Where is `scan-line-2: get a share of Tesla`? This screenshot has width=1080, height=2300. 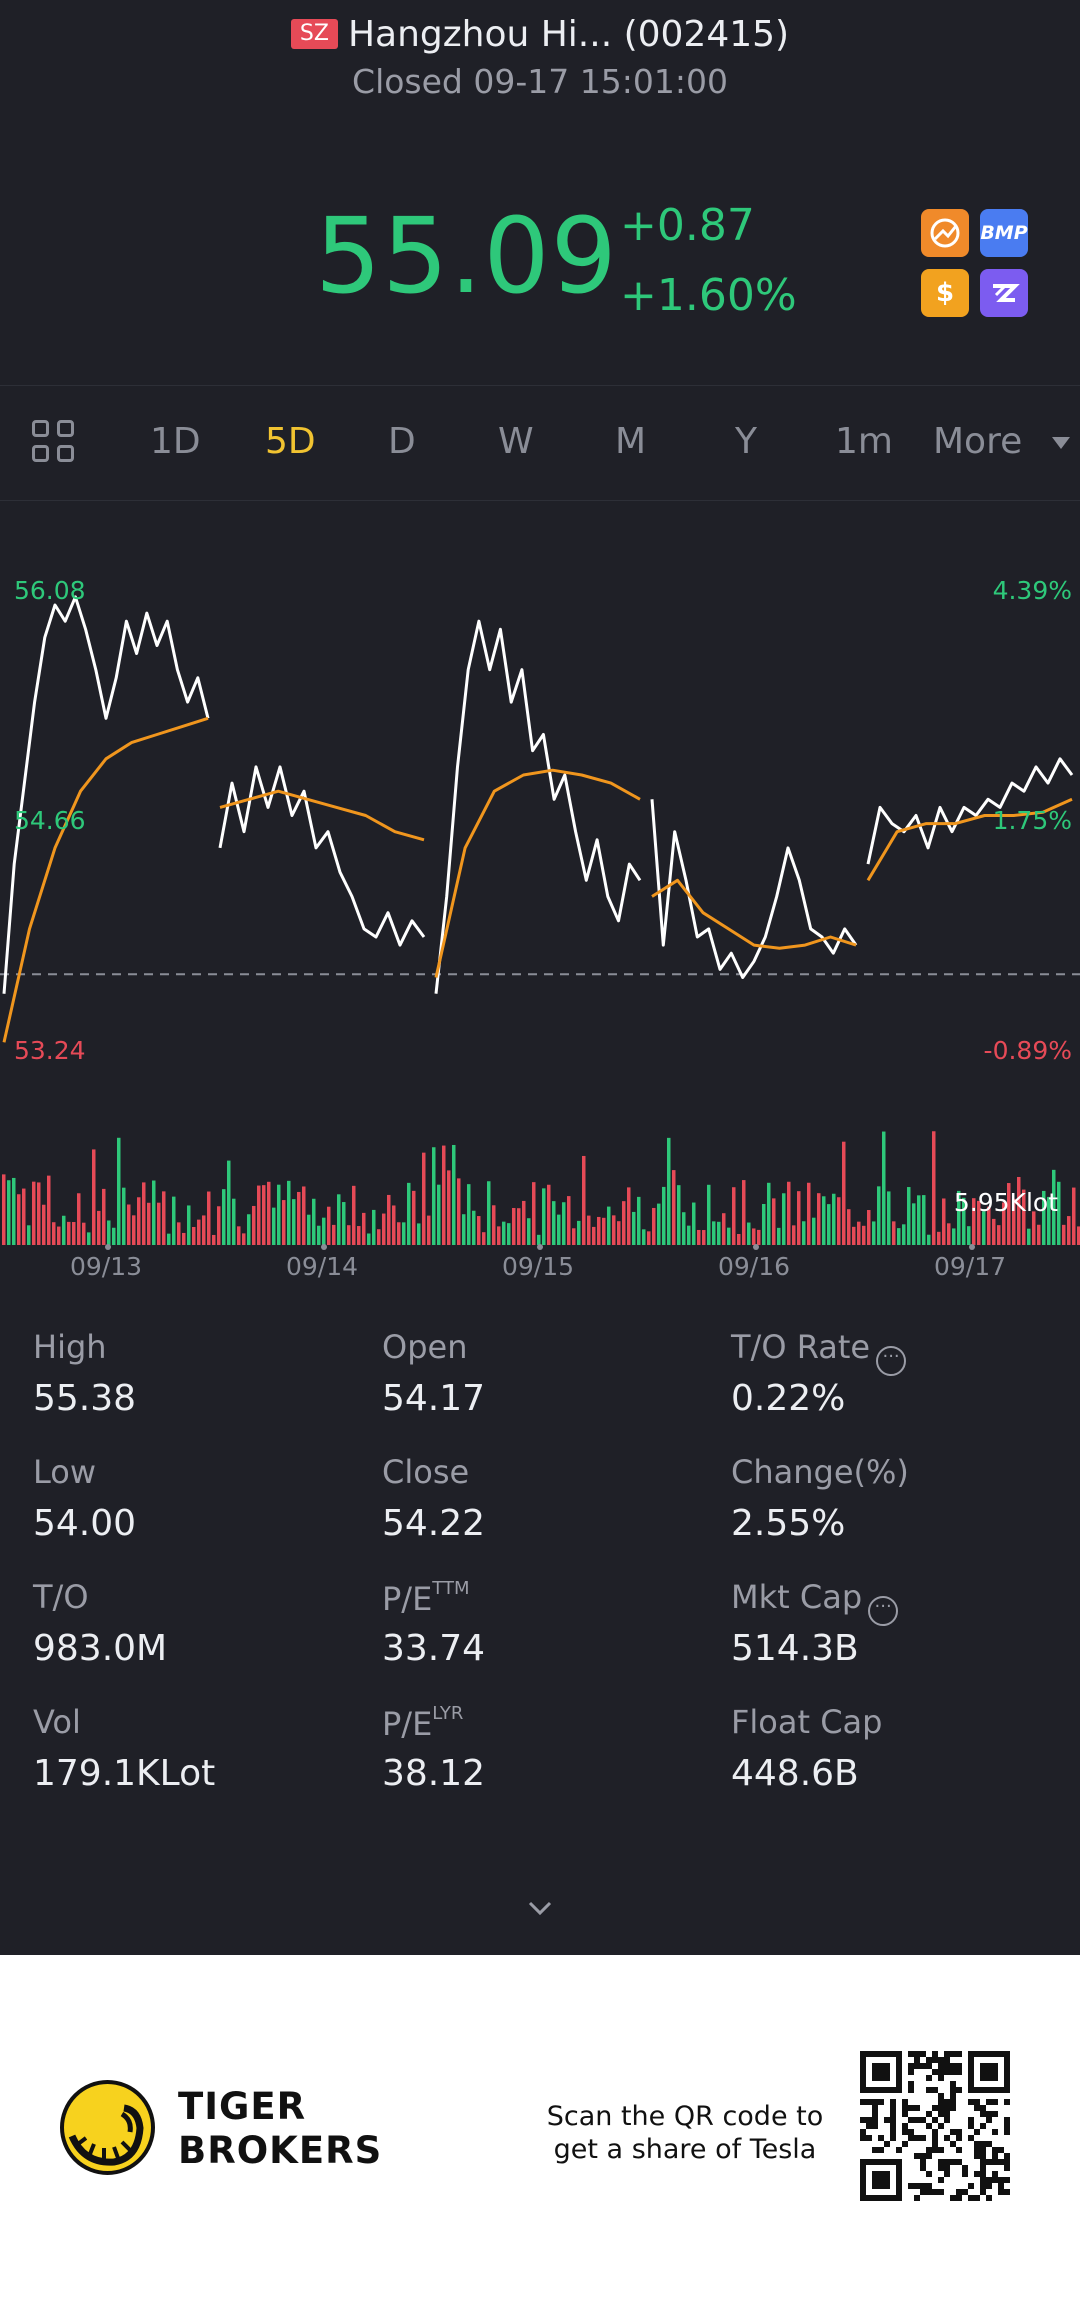 scan-line-2: get a share of Tesla is located at coordinates (685, 2149).